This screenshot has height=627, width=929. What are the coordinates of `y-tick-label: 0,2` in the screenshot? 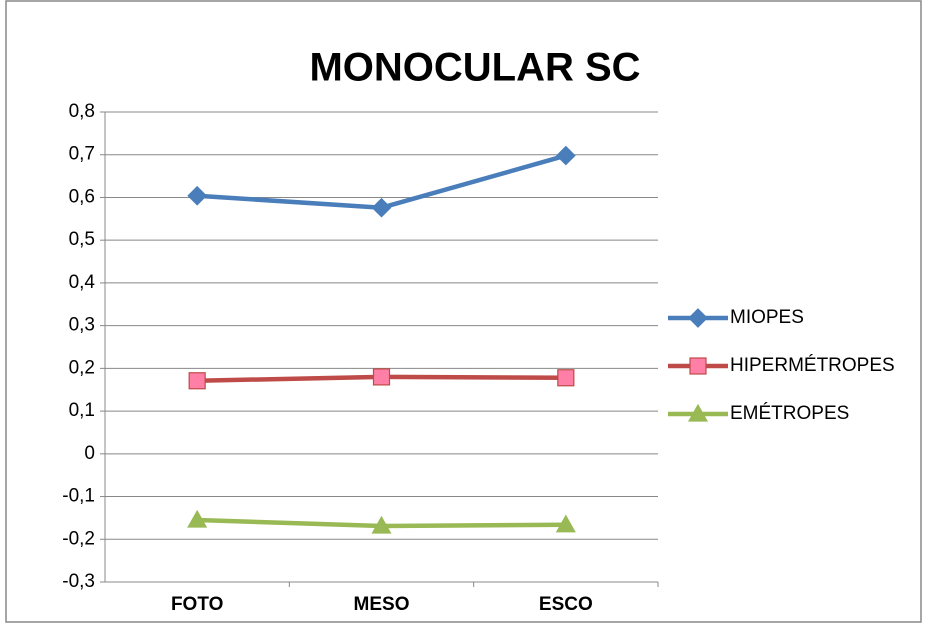 It's located at (82, 367).